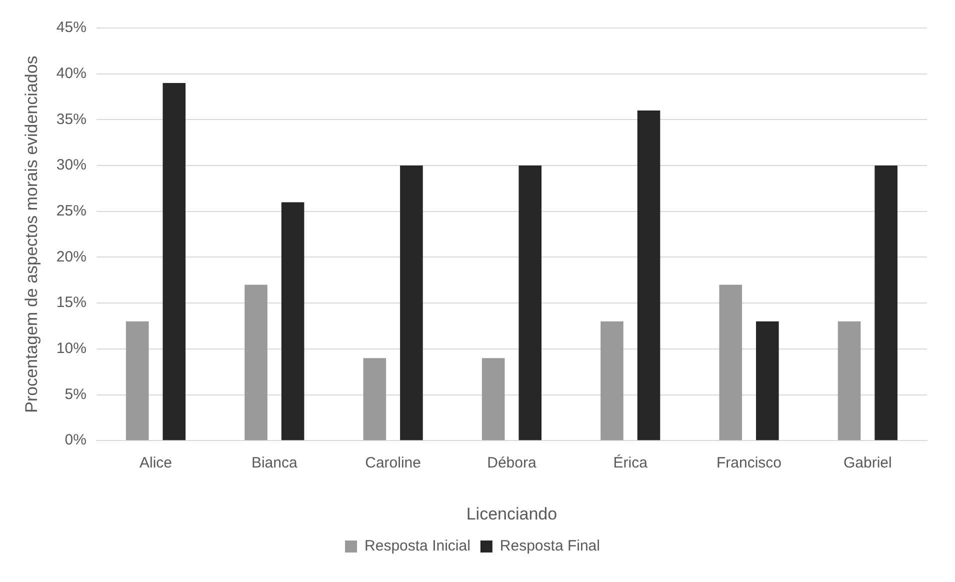  I want to click on y-tick-label: 5%, so click(75, 394).